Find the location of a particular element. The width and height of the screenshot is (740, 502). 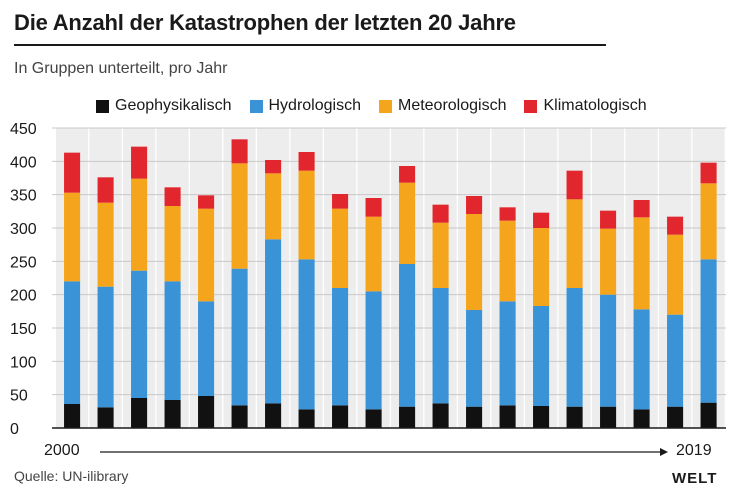

bar-geophysikalisch-2002 is located at coordinates (139, 413).